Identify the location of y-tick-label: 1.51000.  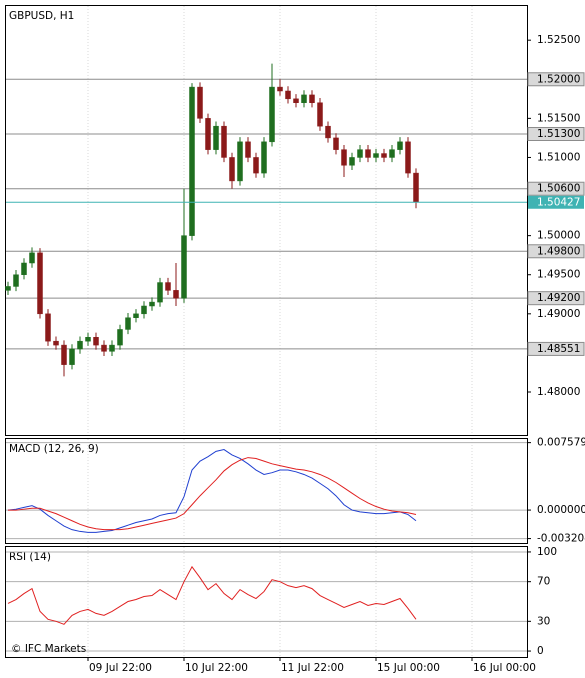
(558, 157).